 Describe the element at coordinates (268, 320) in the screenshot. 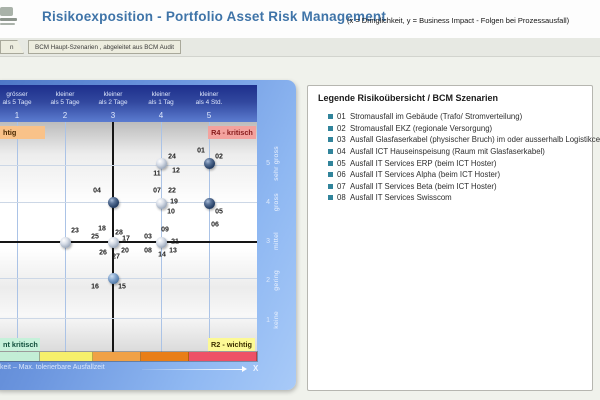

I see `row-number: 1` at that location.